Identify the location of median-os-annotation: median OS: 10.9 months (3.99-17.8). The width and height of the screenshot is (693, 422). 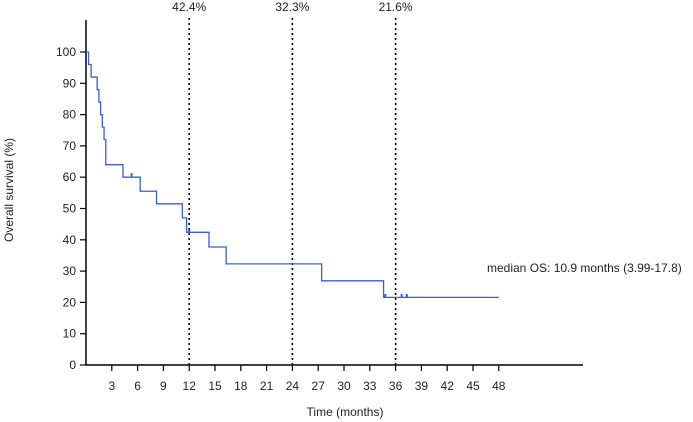
(584, 268).